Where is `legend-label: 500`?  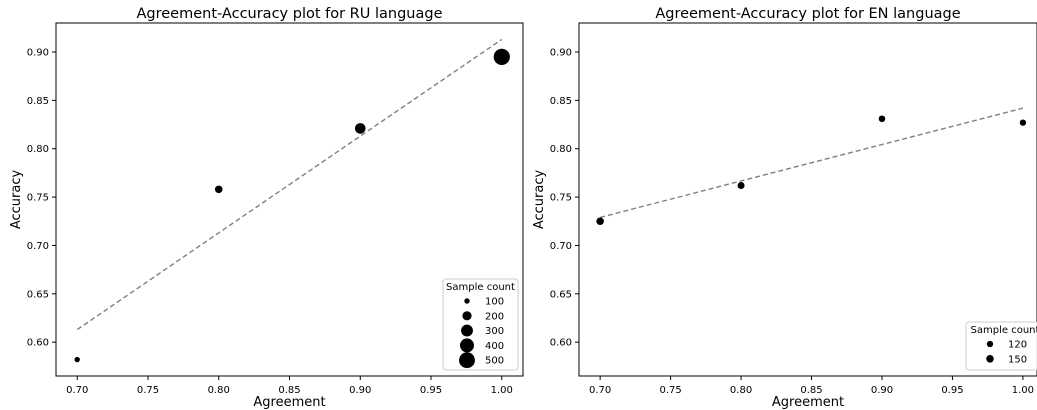 legend-label: 500 is located at coordinates (494, 361).